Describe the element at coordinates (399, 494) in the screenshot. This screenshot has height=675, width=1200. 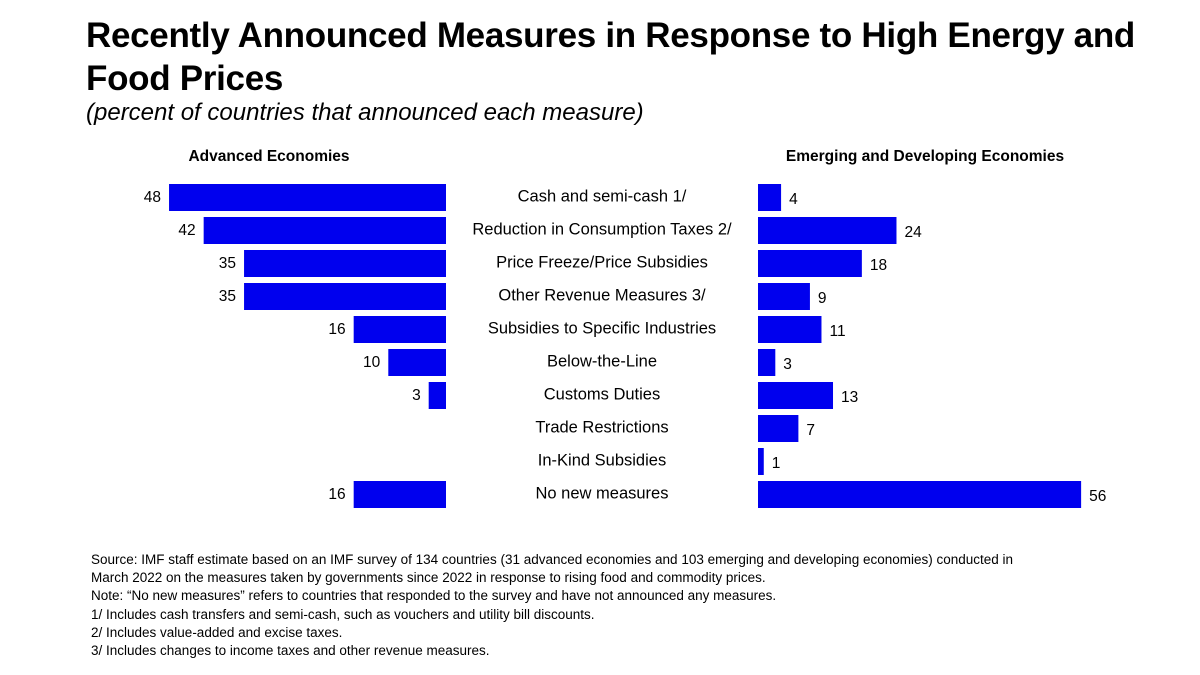
I see `bar-advanced-no-new-measures` at that location.